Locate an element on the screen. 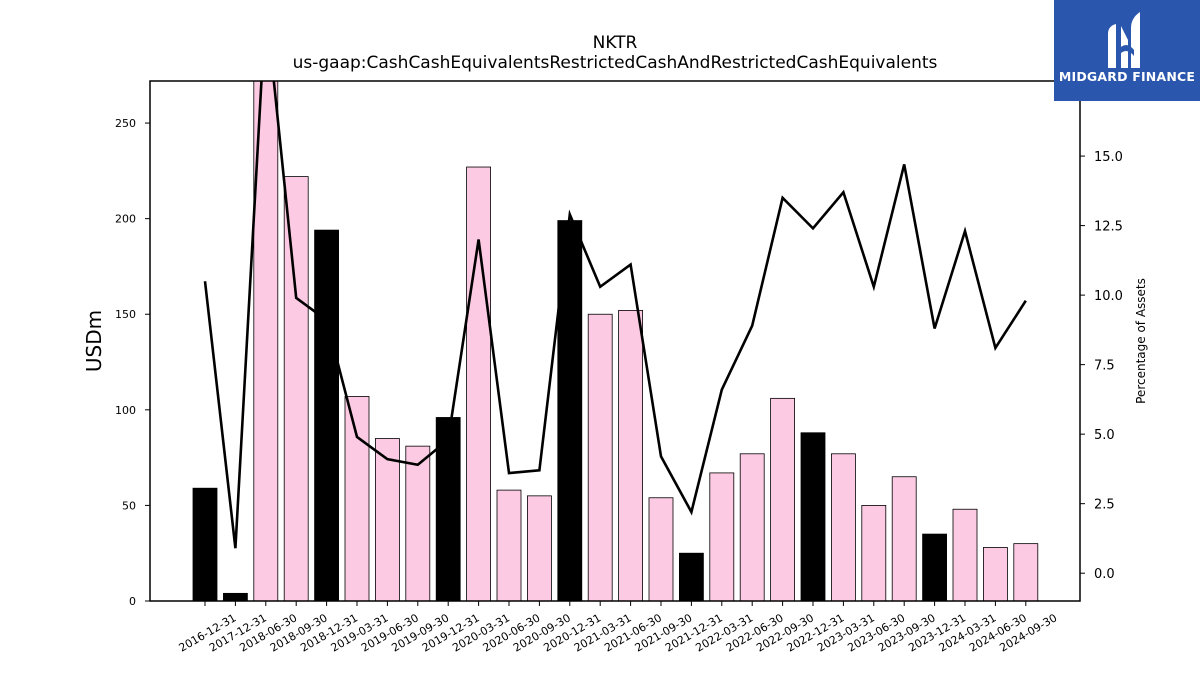 The width and height of the screenshot is (1200, 675). y-axis-label: USDm is located at coordinates (94, 341).